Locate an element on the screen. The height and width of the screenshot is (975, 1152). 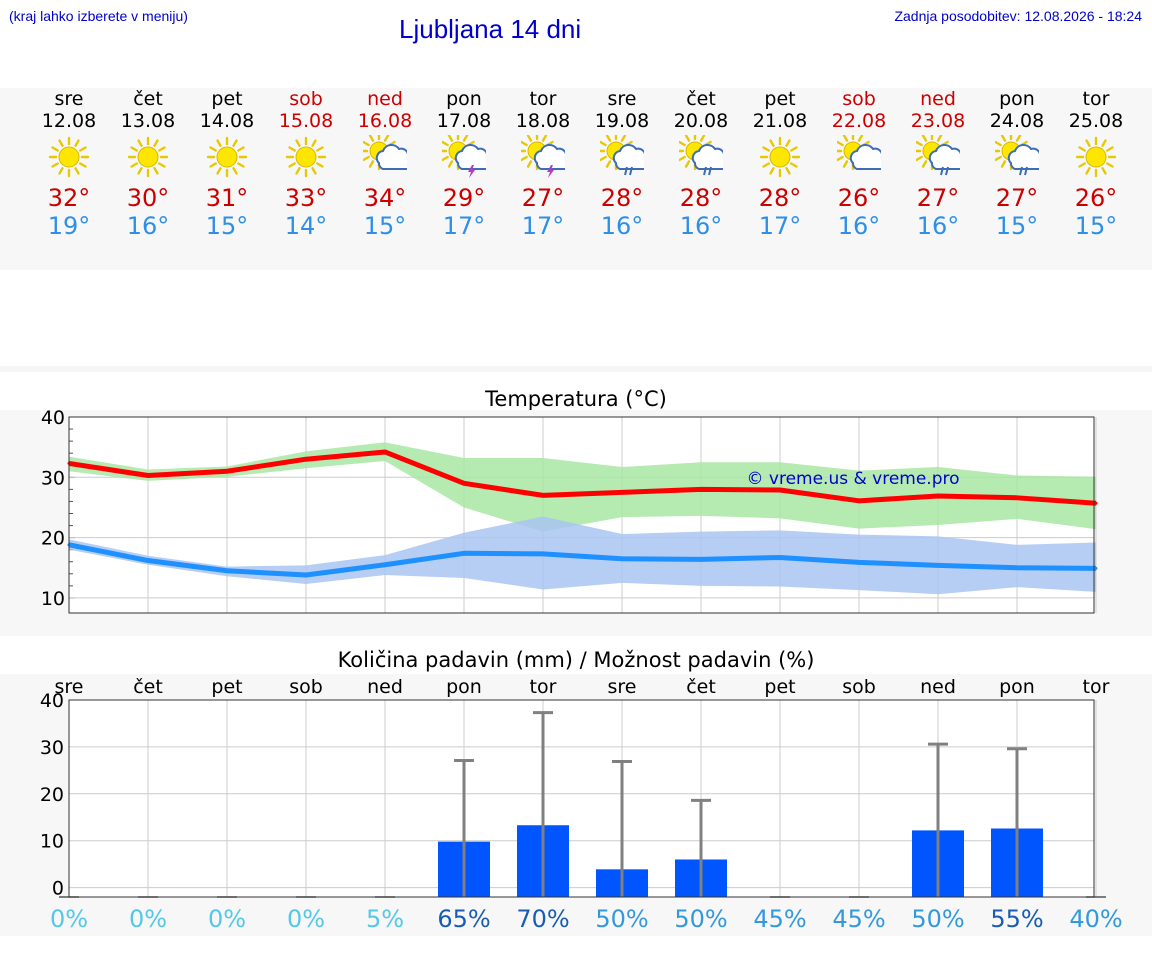
day-name: čet is located at coordinates (148, 99).